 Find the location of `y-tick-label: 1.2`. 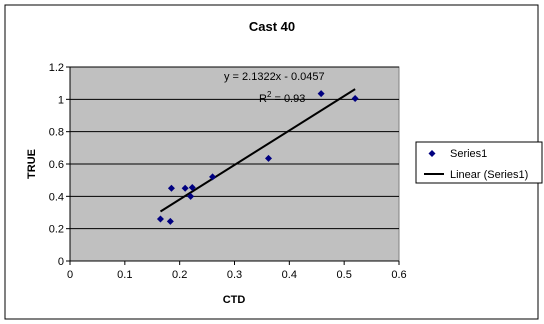

y-tick-label: 1.2 is located at coordinates (56, 68).